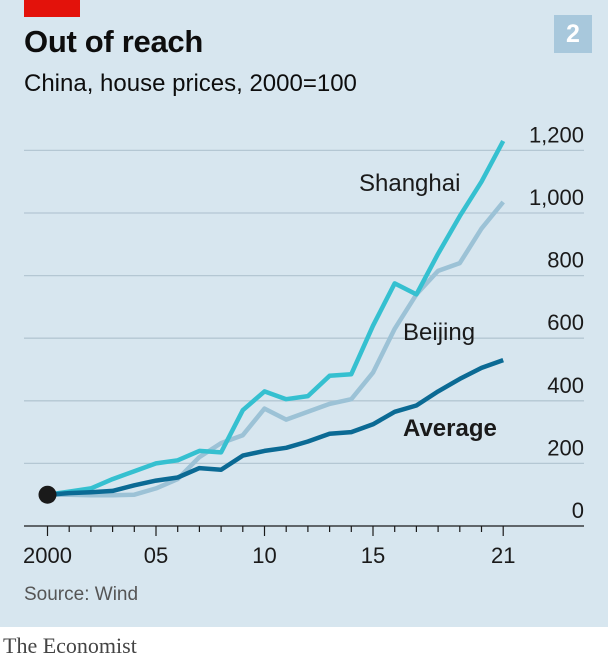 The width and height of the screenshot is (608, 662). What do you see at coordinates (264, 555) in the screenshot?
I see `x-tick-label: 10` at bounding box center [264, 555].